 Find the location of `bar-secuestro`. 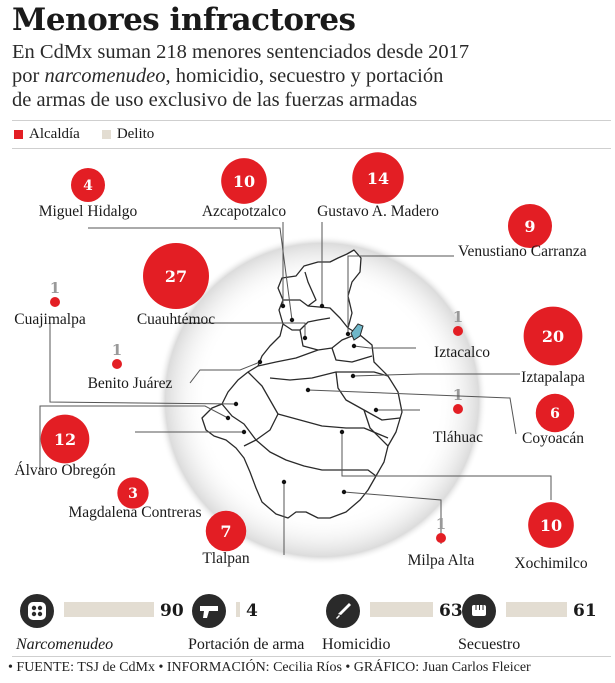

bar-secuestro is located at coordinates (536, 609).